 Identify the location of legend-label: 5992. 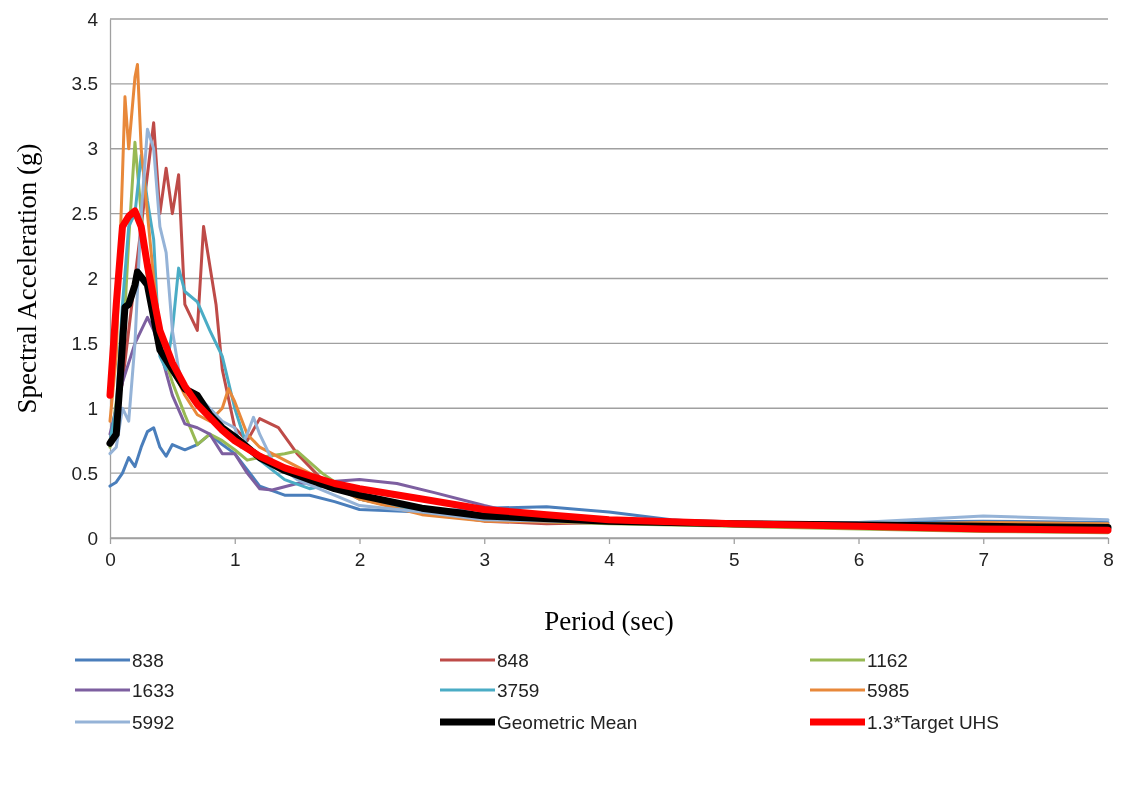
(153, 722).